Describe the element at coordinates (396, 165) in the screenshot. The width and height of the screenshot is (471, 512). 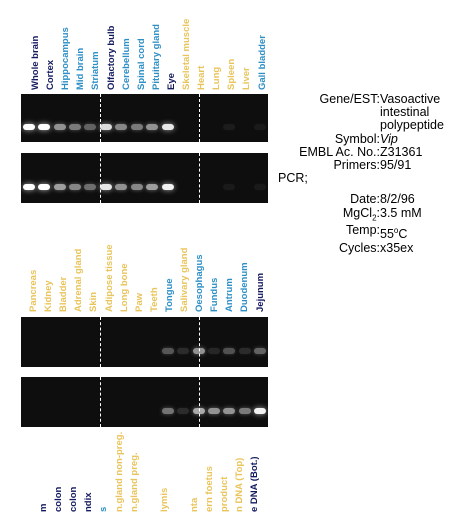
I see `primers-value: 95/91` at that location.